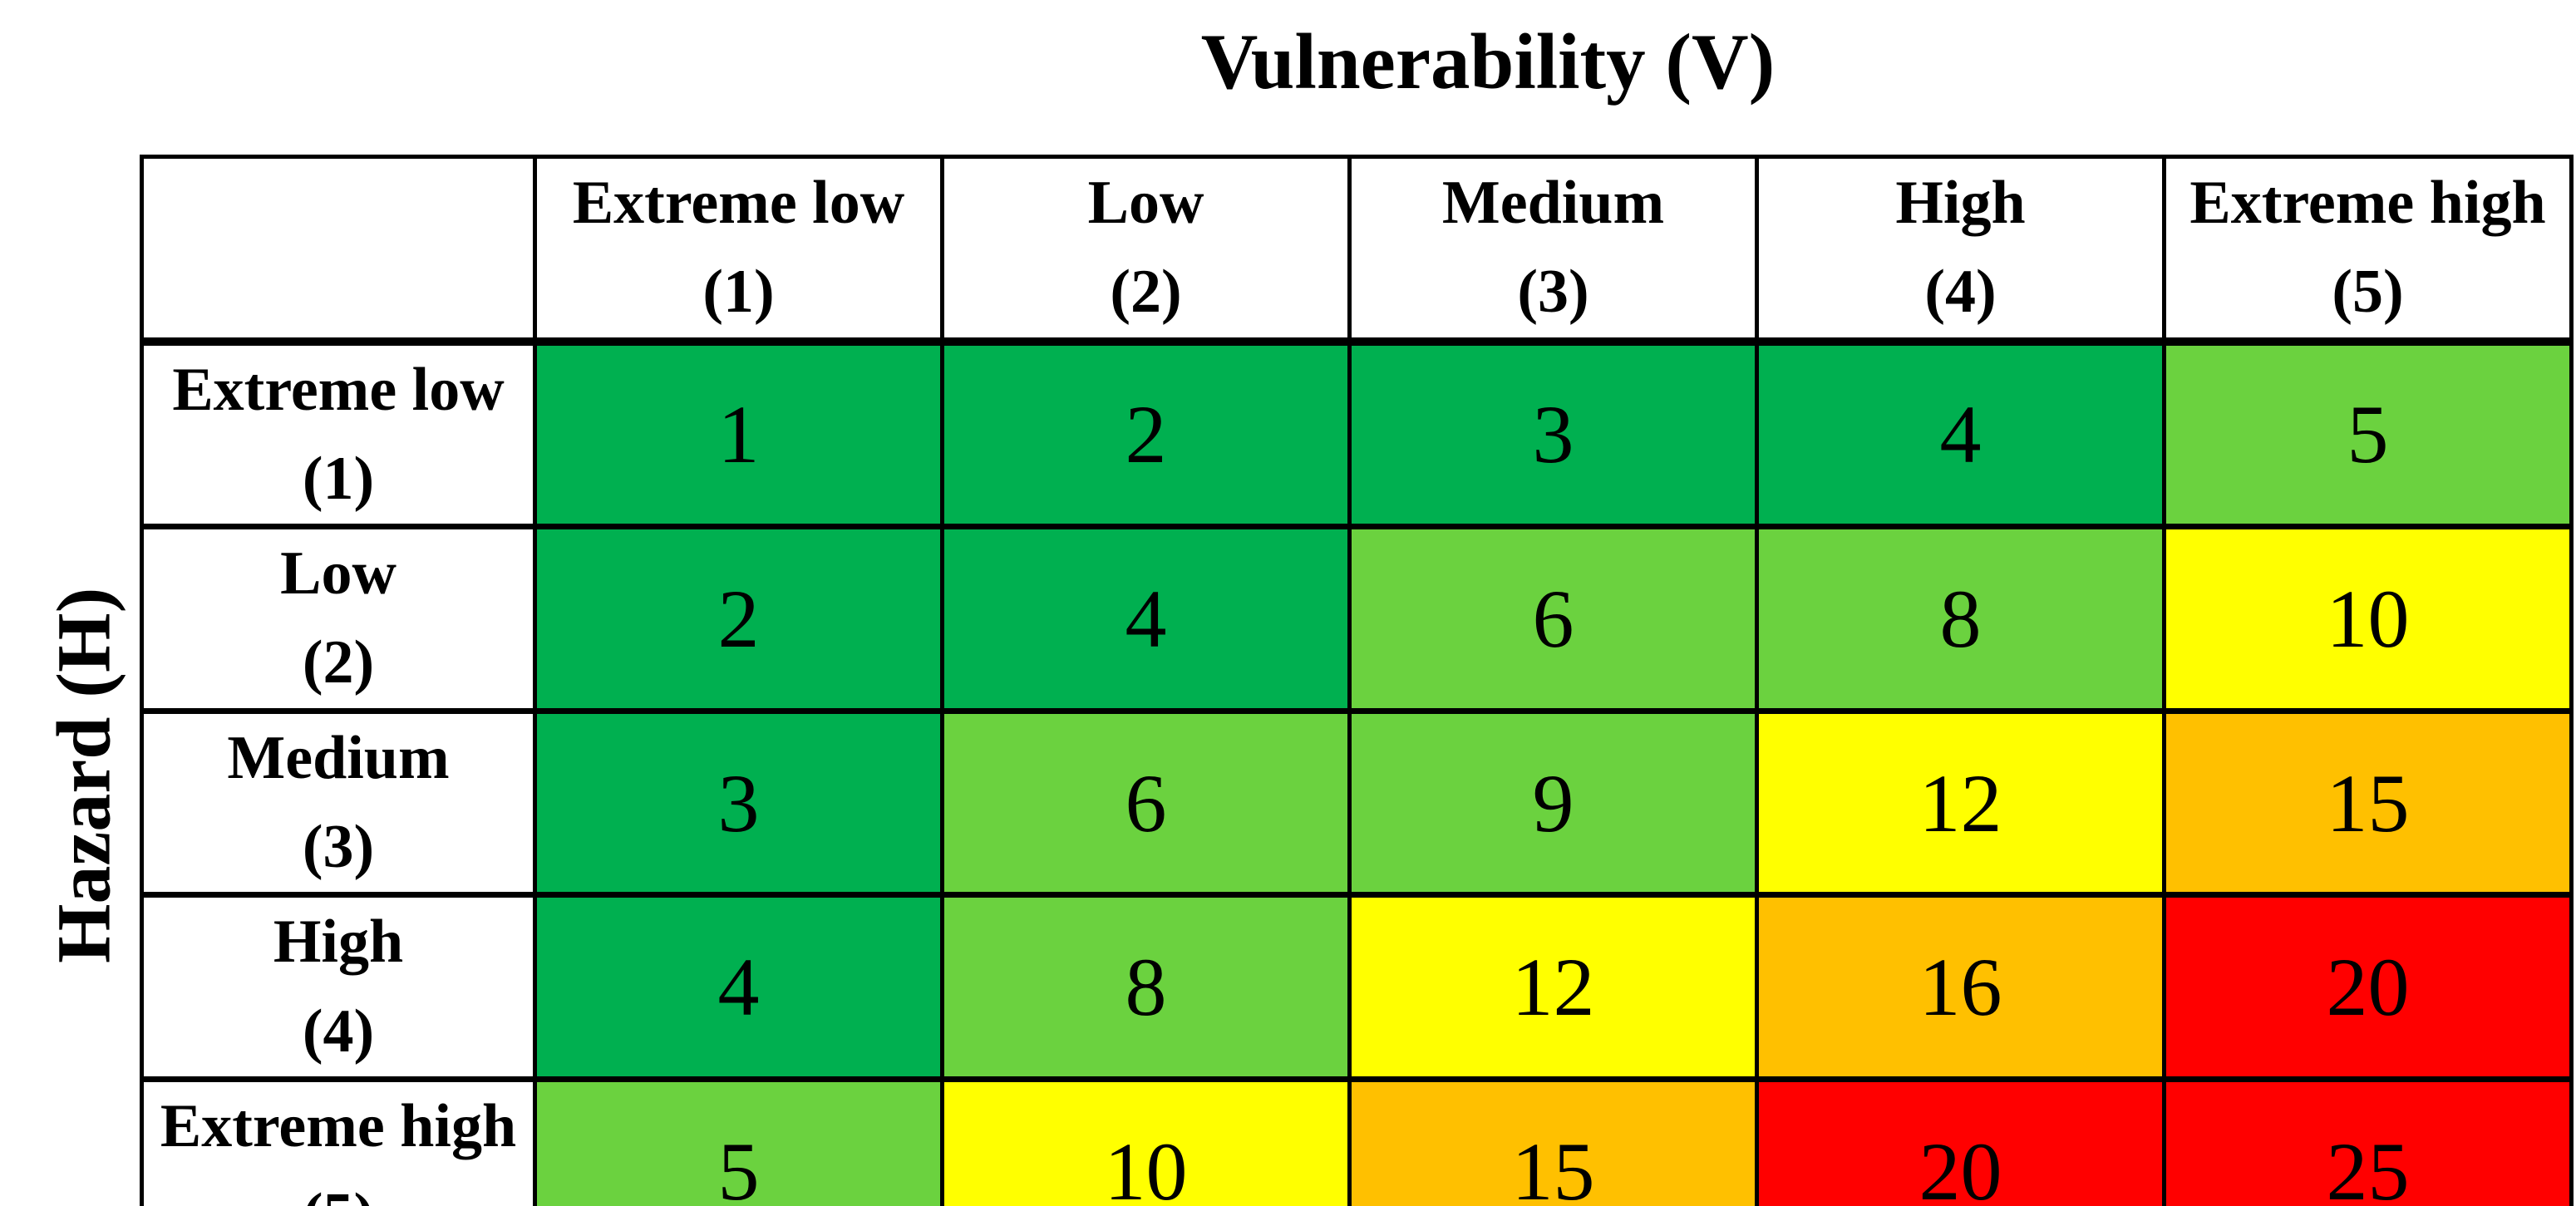 This screenshot has height=1206, width=2576. Describe the element at coordinates (2368, 292) in the screenshot. I see `col-header-code: (5)` at that location.